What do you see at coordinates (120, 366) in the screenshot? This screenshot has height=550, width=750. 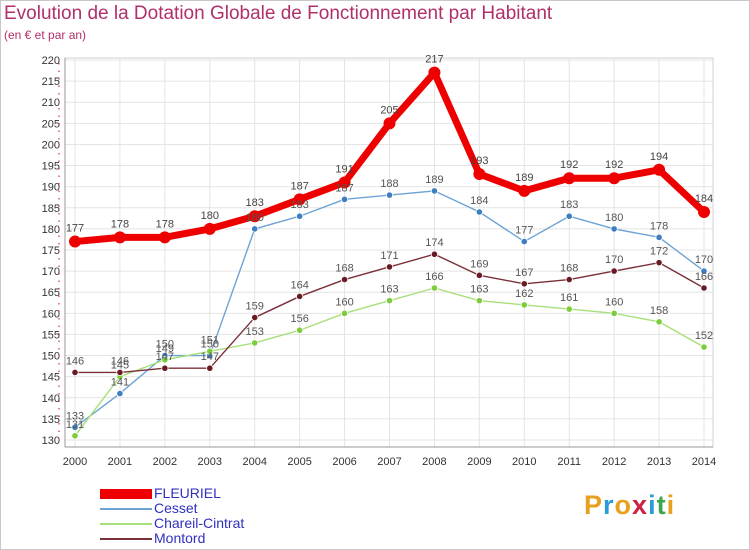 I see `data-label-chareil-cintrat: 145` at bounding box center [120, 366].